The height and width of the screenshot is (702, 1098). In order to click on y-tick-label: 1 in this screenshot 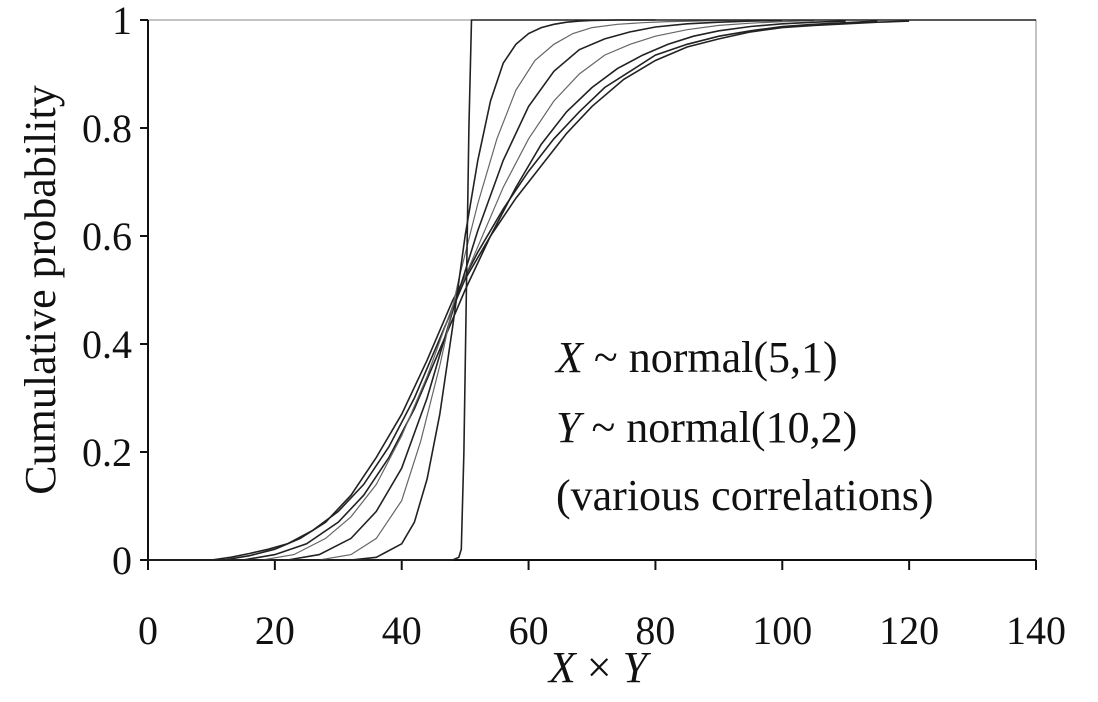, I will do `click(122, 21)`.